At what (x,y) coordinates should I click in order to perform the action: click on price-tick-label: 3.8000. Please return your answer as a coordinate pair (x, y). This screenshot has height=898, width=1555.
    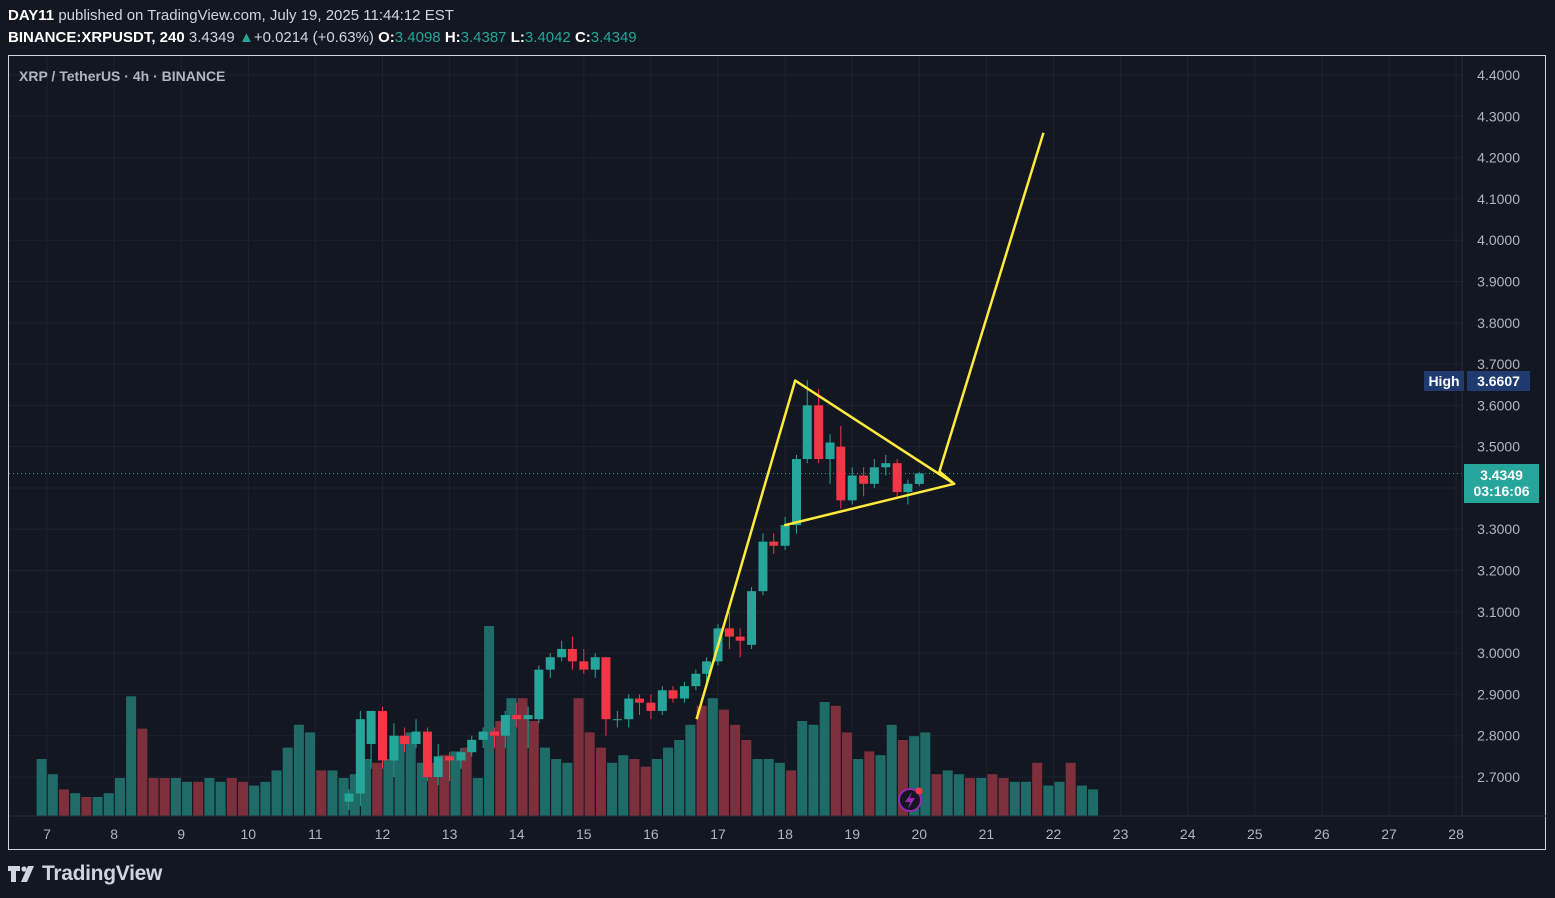
    Looking at the image, I should click on (1498, 323).